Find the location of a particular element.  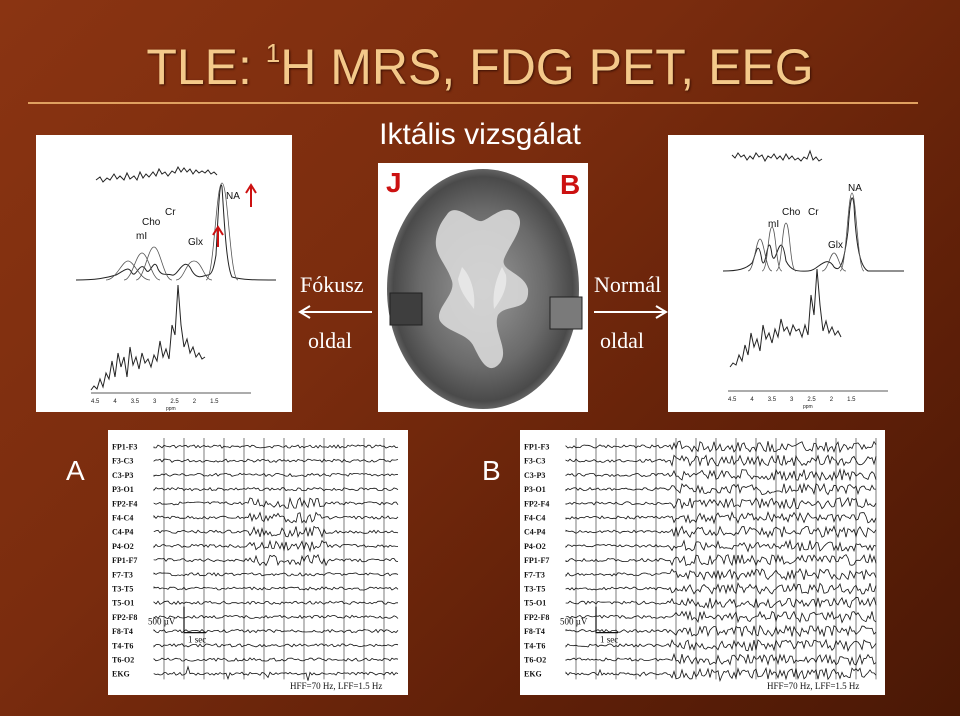

mrs-right-peak-mi: mI is located at coordinates (773, 224).